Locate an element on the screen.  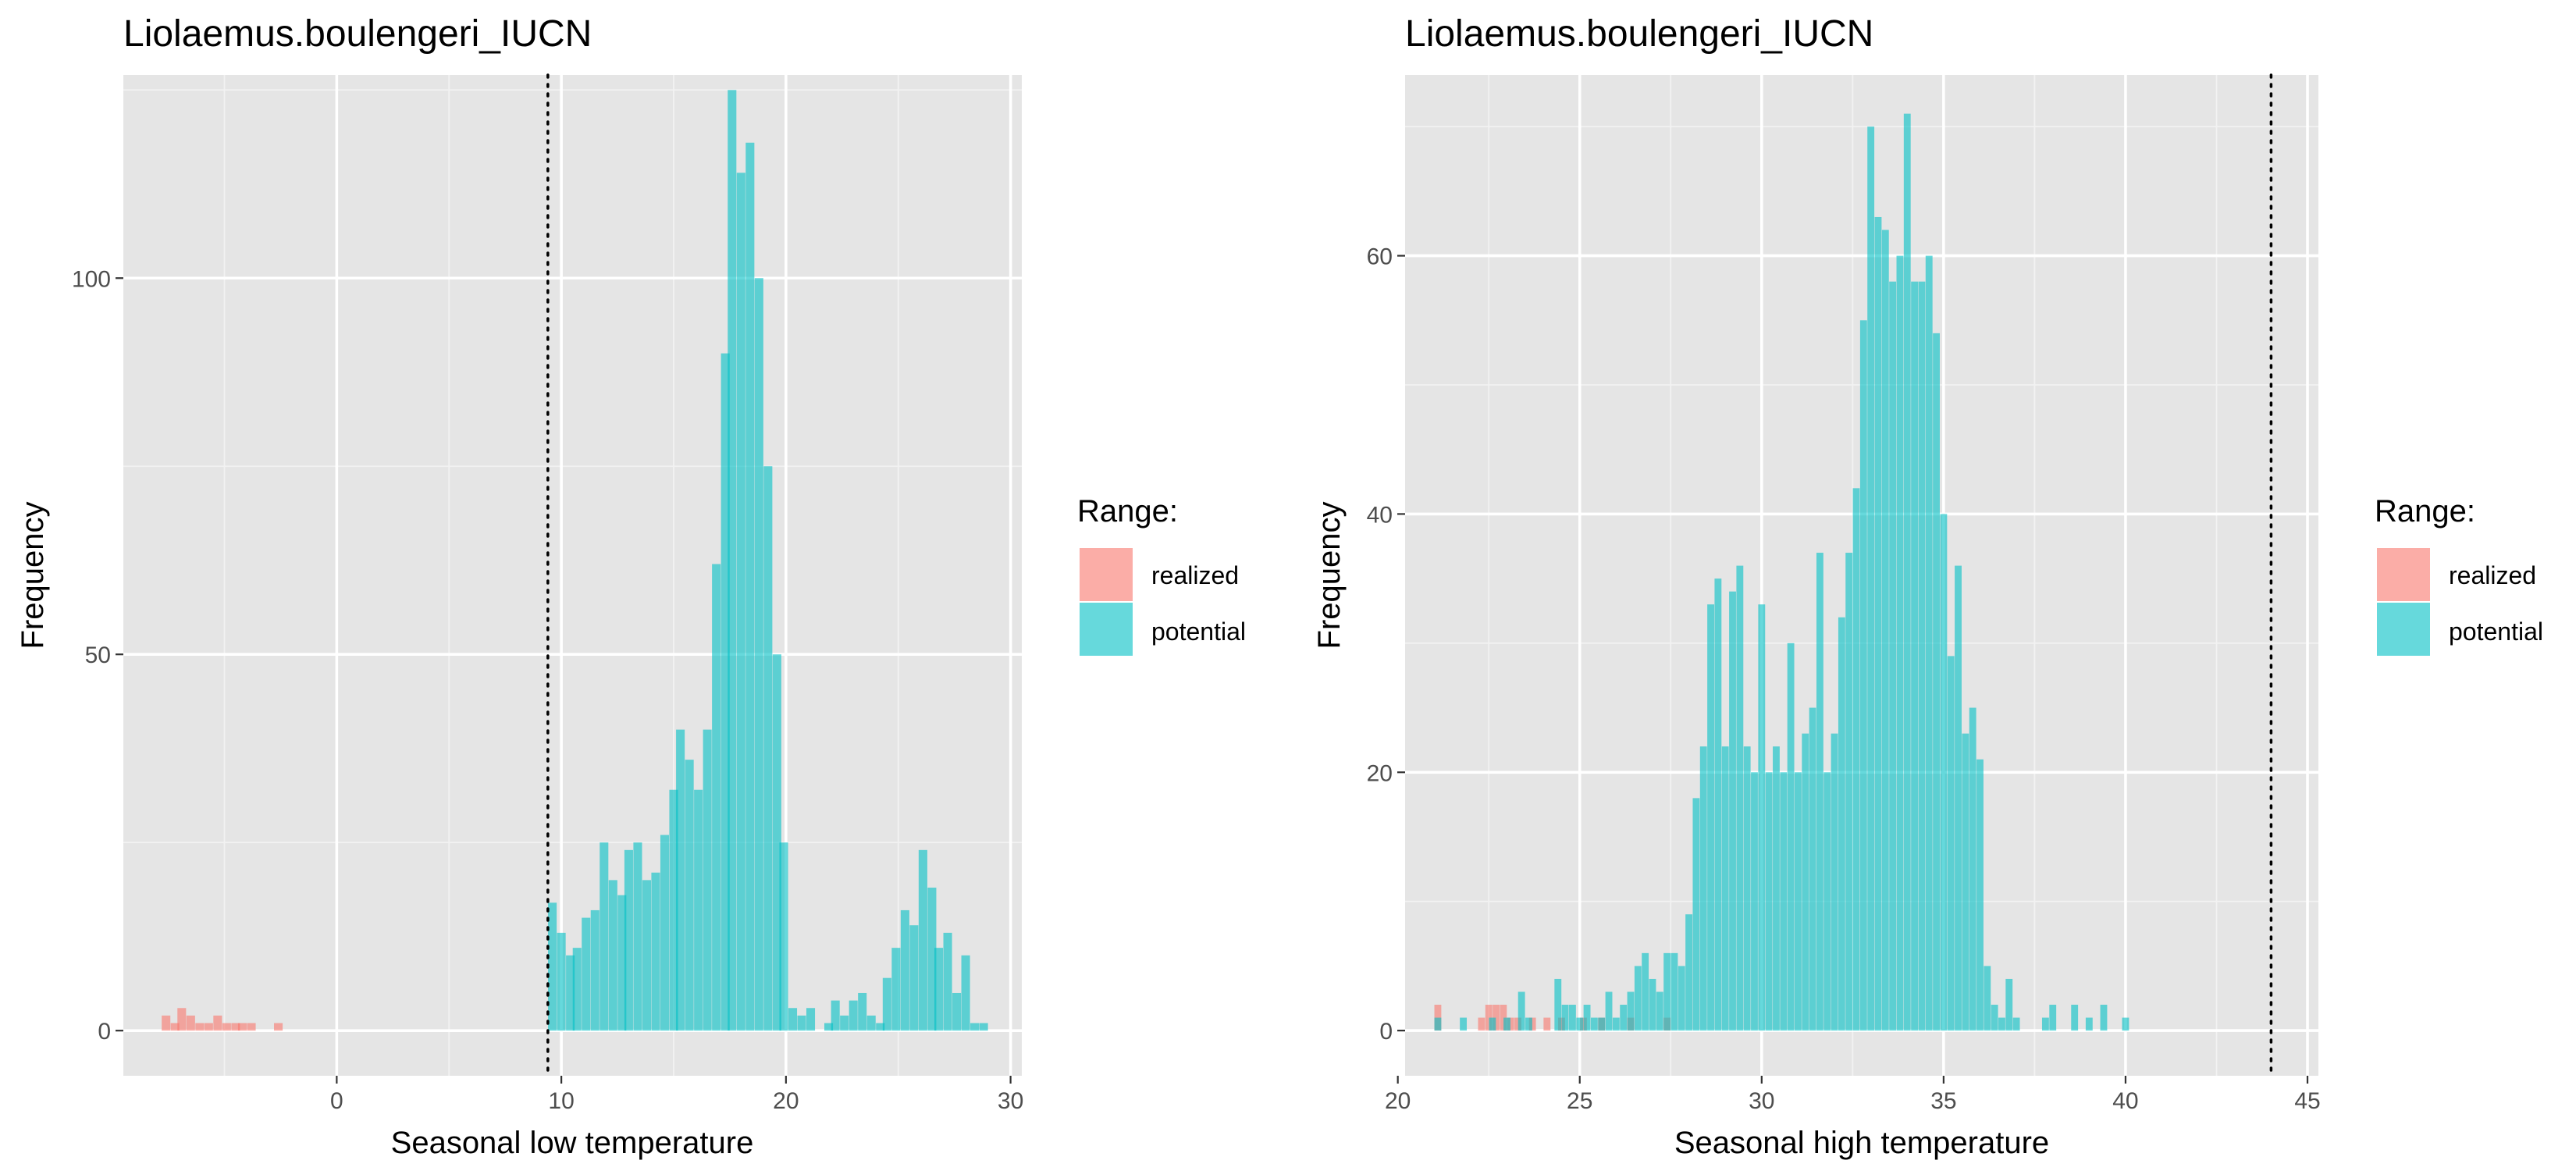
x-tick-label: 35 is located at coordinates (1943, 1101).